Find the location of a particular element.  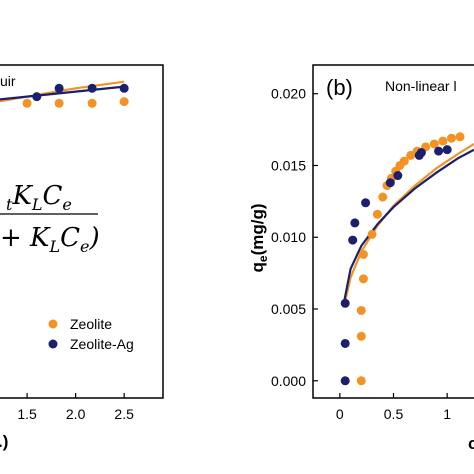

panel-a-x-tick-label: 2.5 is located at coordinates (124, 414).